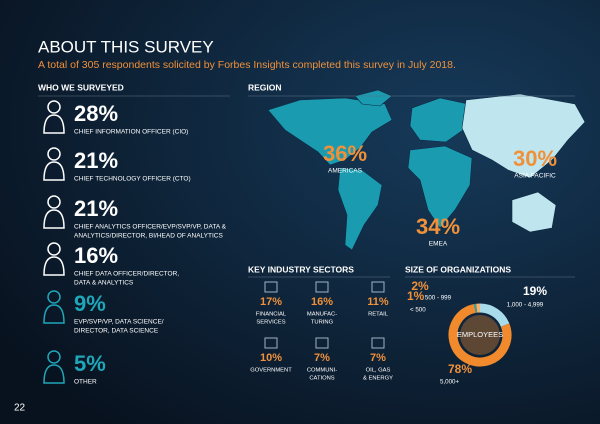 The width and height of the screenshot is (600, 424). I want to click on sector-label: & ENERGY, so click(378, 379).